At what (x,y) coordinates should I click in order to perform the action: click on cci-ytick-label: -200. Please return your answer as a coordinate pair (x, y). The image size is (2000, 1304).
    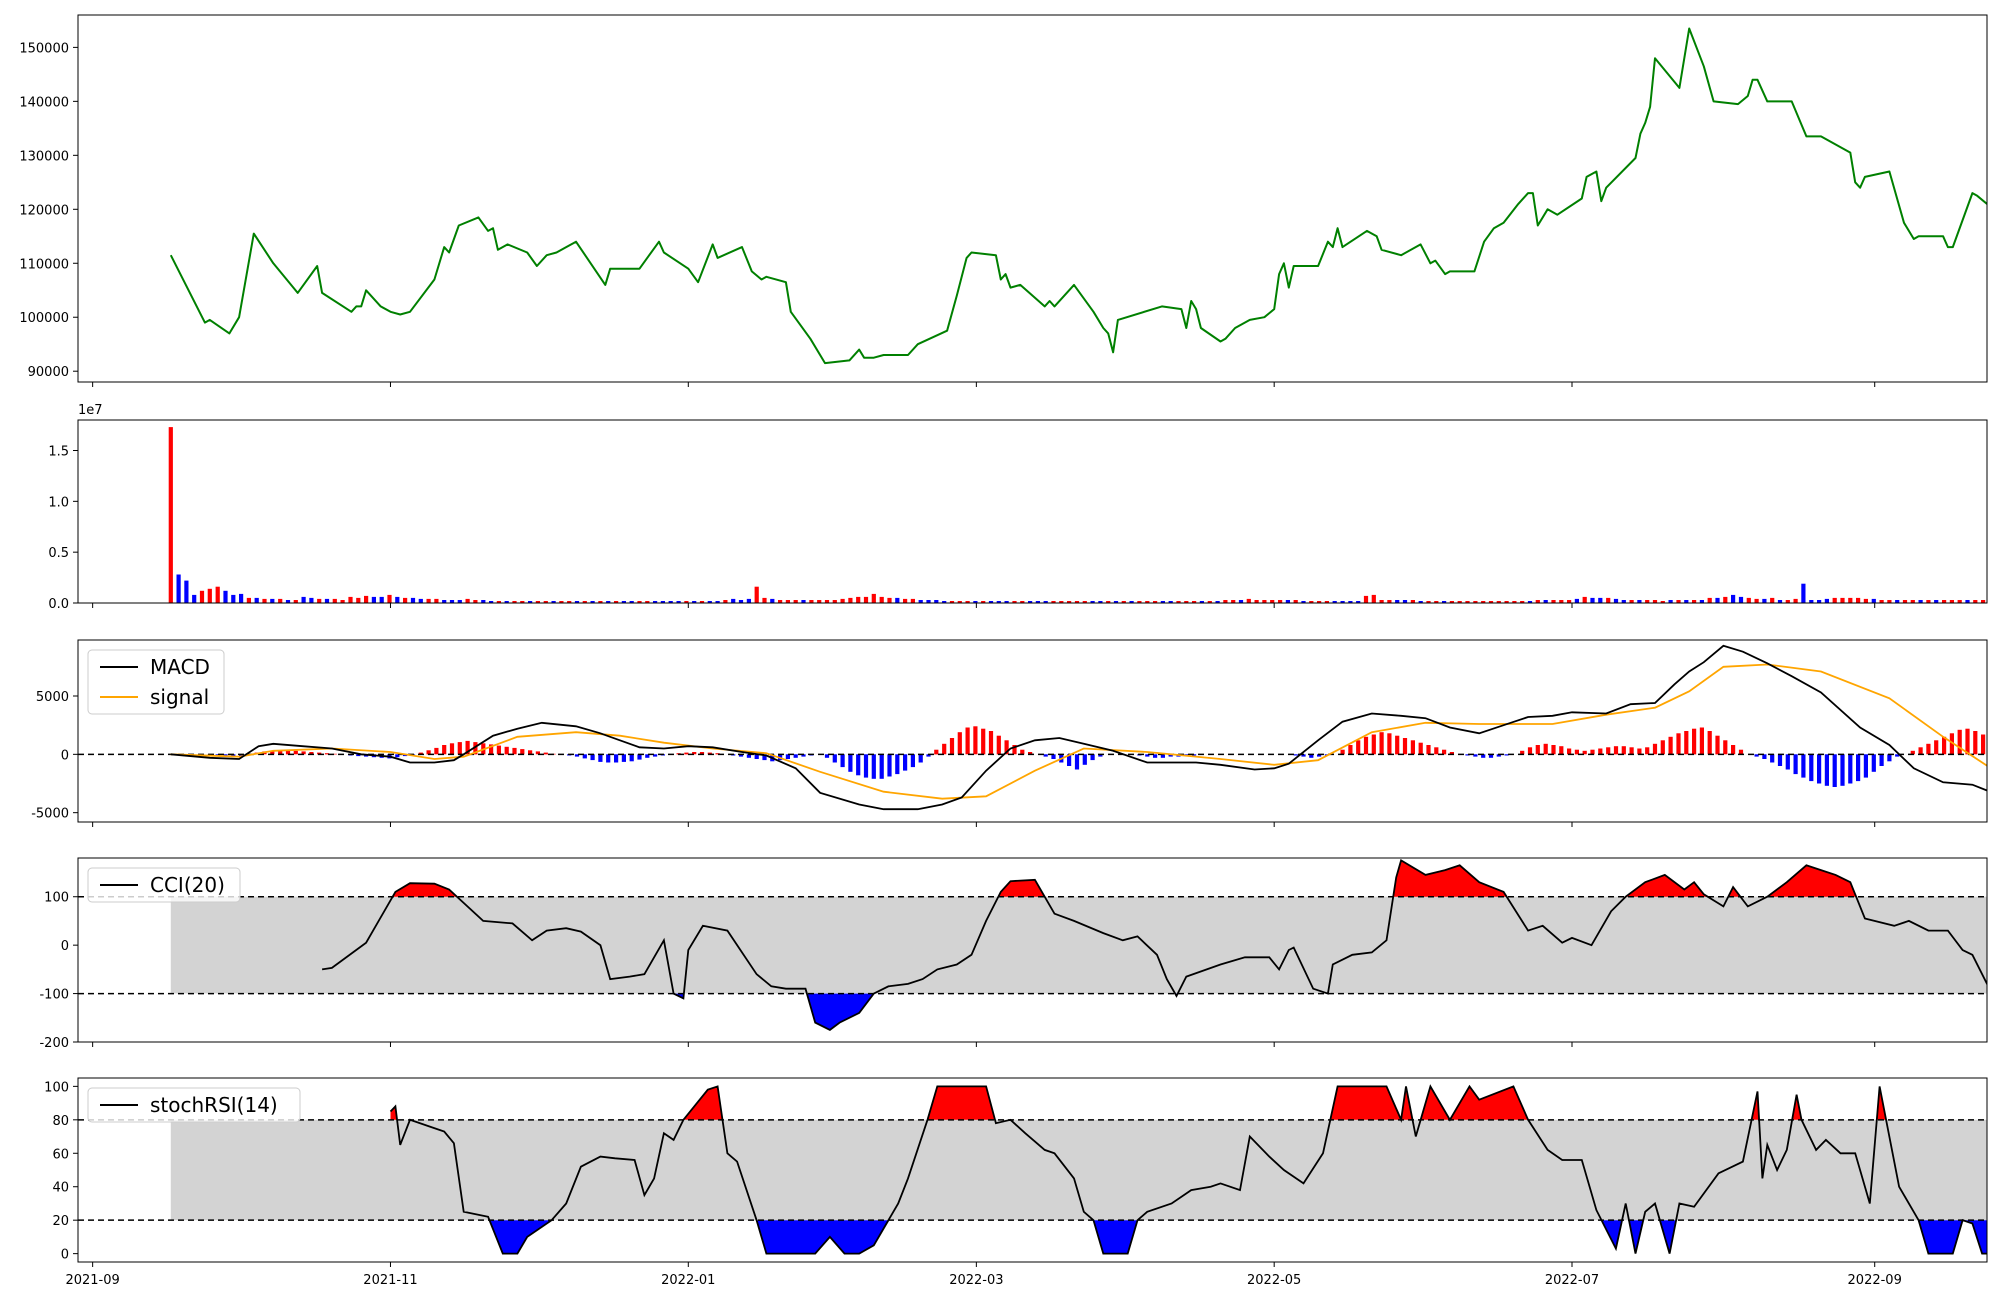
    Looking at the image, I should click on (54, 1043).